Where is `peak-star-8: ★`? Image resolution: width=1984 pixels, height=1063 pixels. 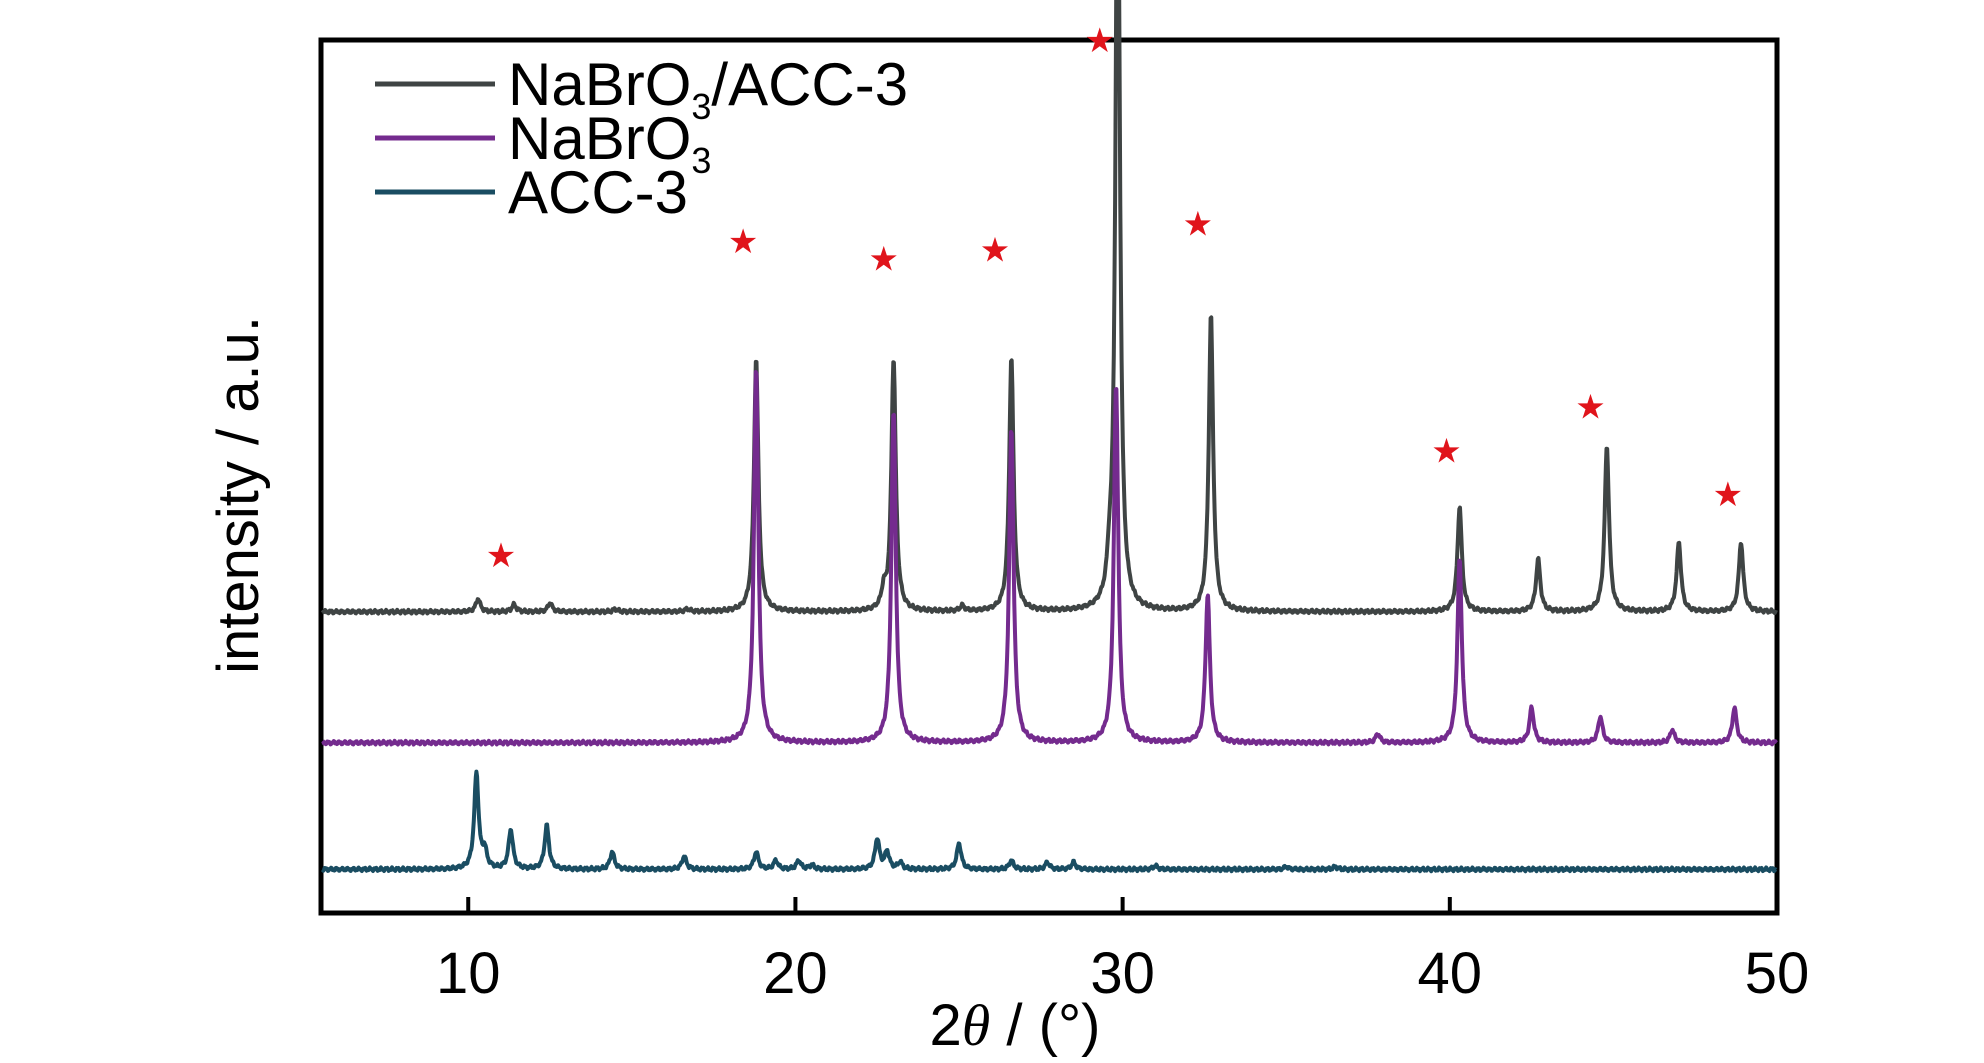 peak-star-8: ★ is located at coordinates (1728, 495).